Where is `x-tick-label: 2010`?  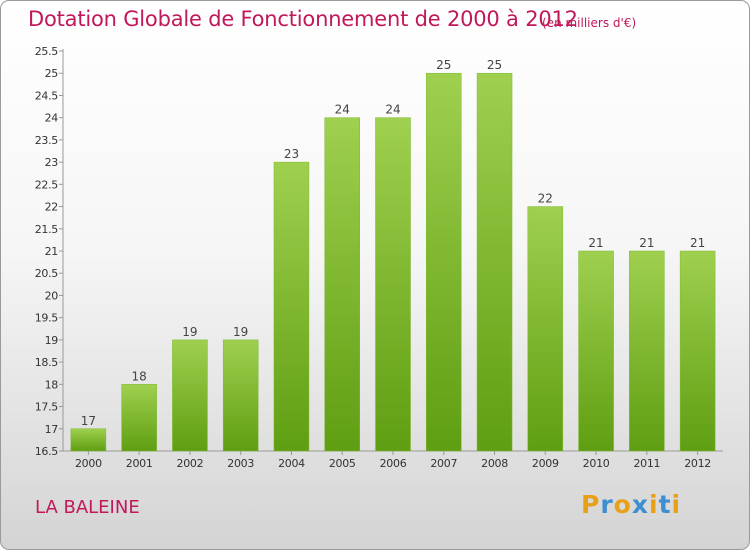
x-tick-label: 2010 is located at coordinates (596, 463).